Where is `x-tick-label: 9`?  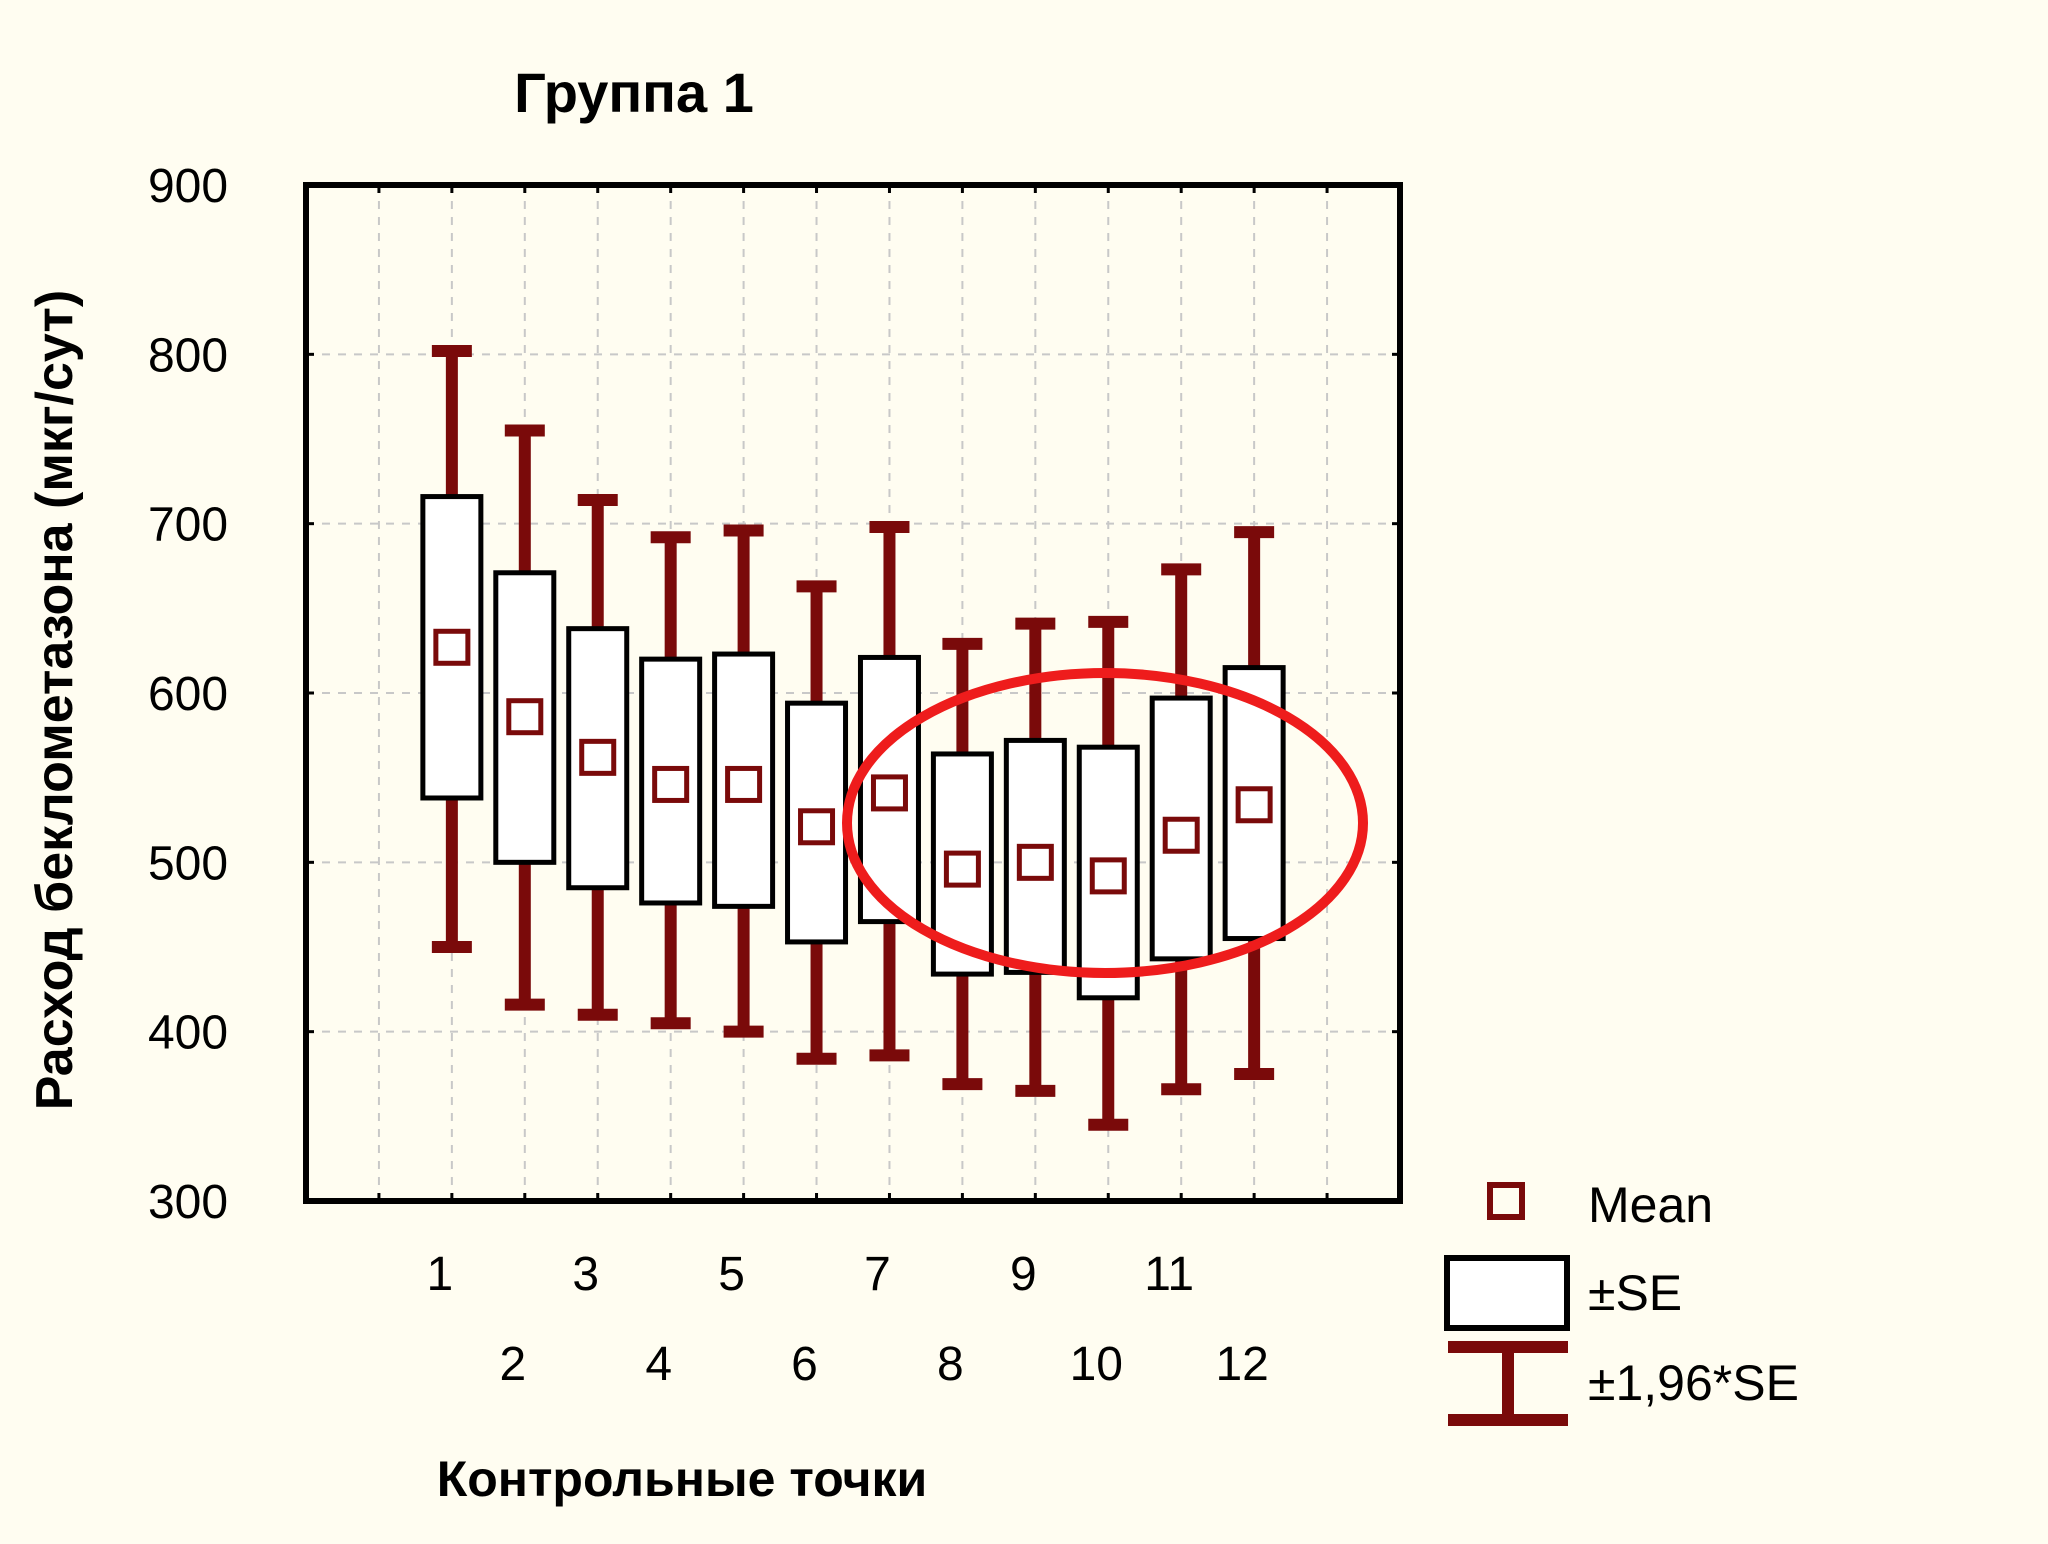
x-tick-label: 9 is located at coordinates (1023, 1274).